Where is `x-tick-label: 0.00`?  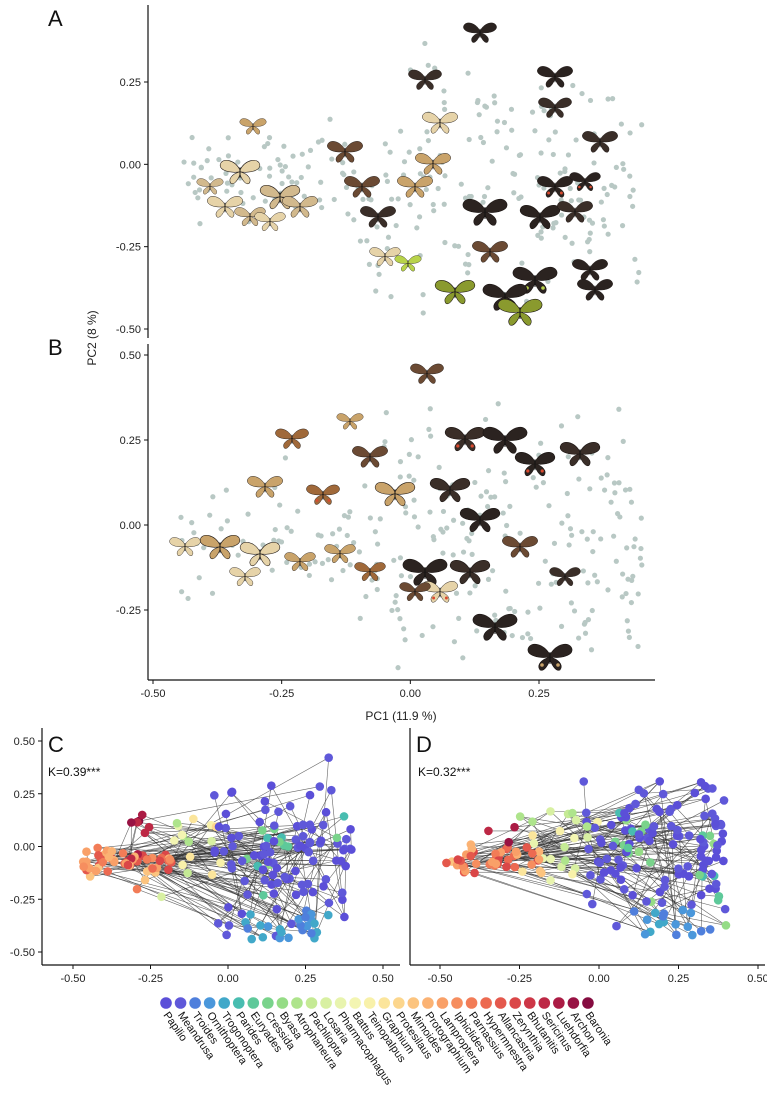 x-tick-label: 0.00 is located at coordinates (410, 694).